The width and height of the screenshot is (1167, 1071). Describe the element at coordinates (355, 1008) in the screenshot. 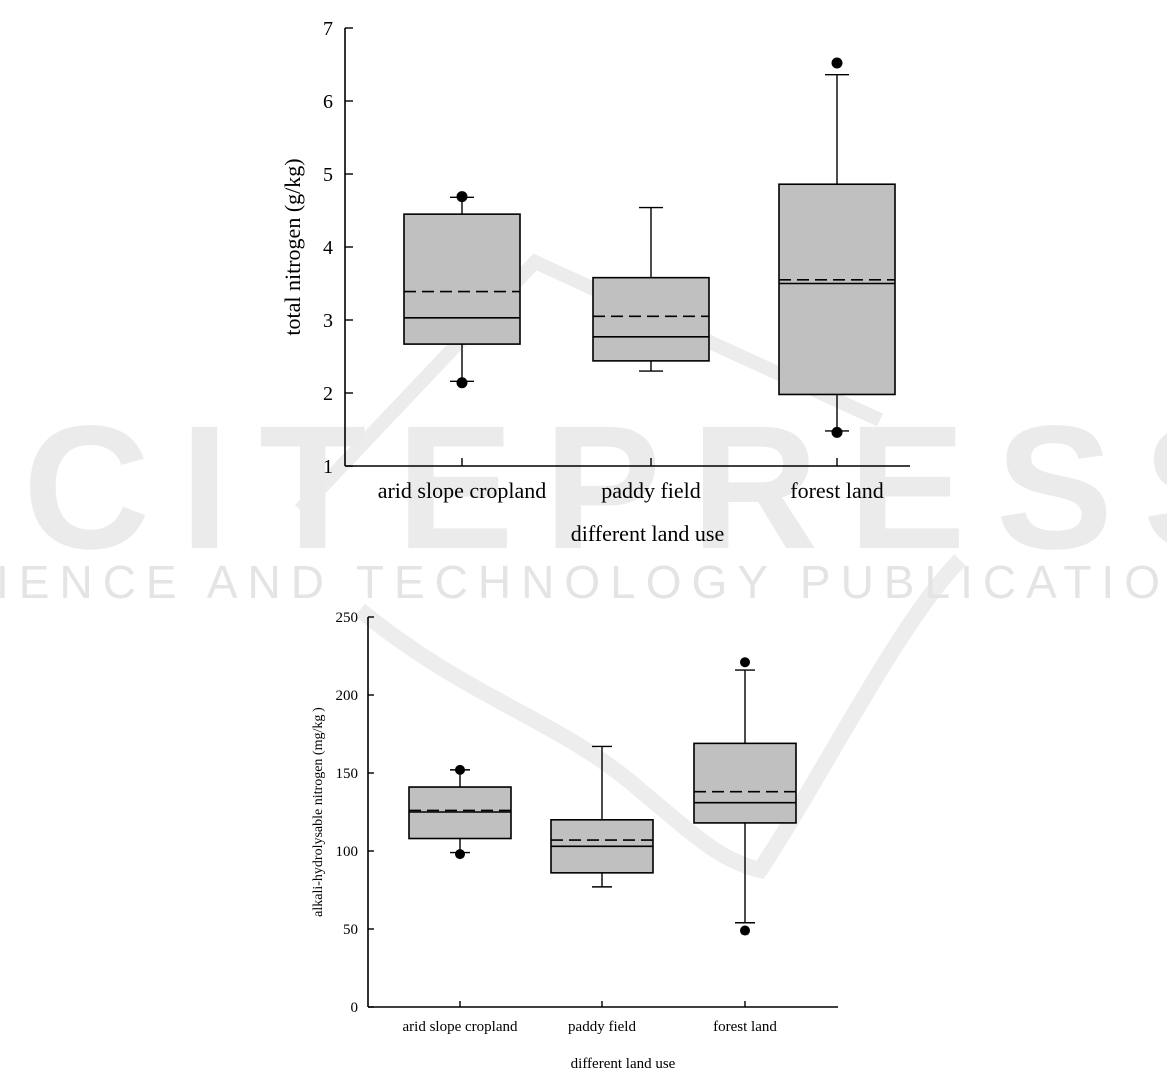

I see `y-tick-label: 0` at that location.